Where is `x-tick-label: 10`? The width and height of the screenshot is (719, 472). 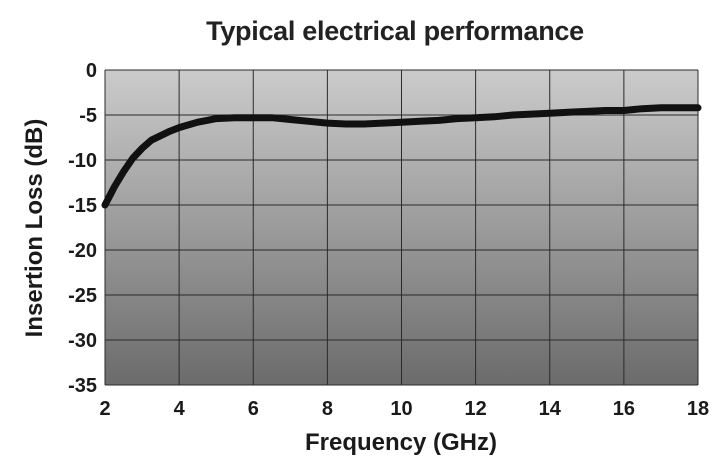 x-tick-label: 10 is located at coordinates (401, 409).